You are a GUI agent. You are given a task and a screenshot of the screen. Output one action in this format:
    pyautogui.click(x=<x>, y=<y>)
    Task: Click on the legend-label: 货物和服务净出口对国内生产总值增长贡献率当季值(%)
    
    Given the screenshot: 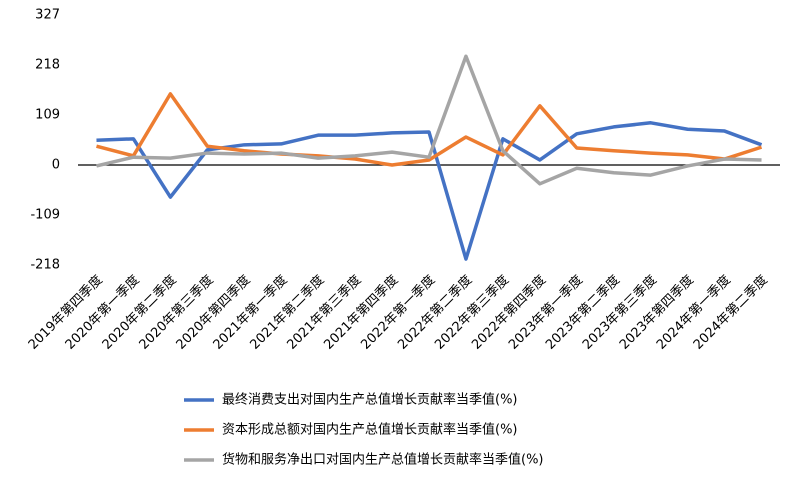 What is the action you would take?
    pyautogui.click(x=383, y=460)
    